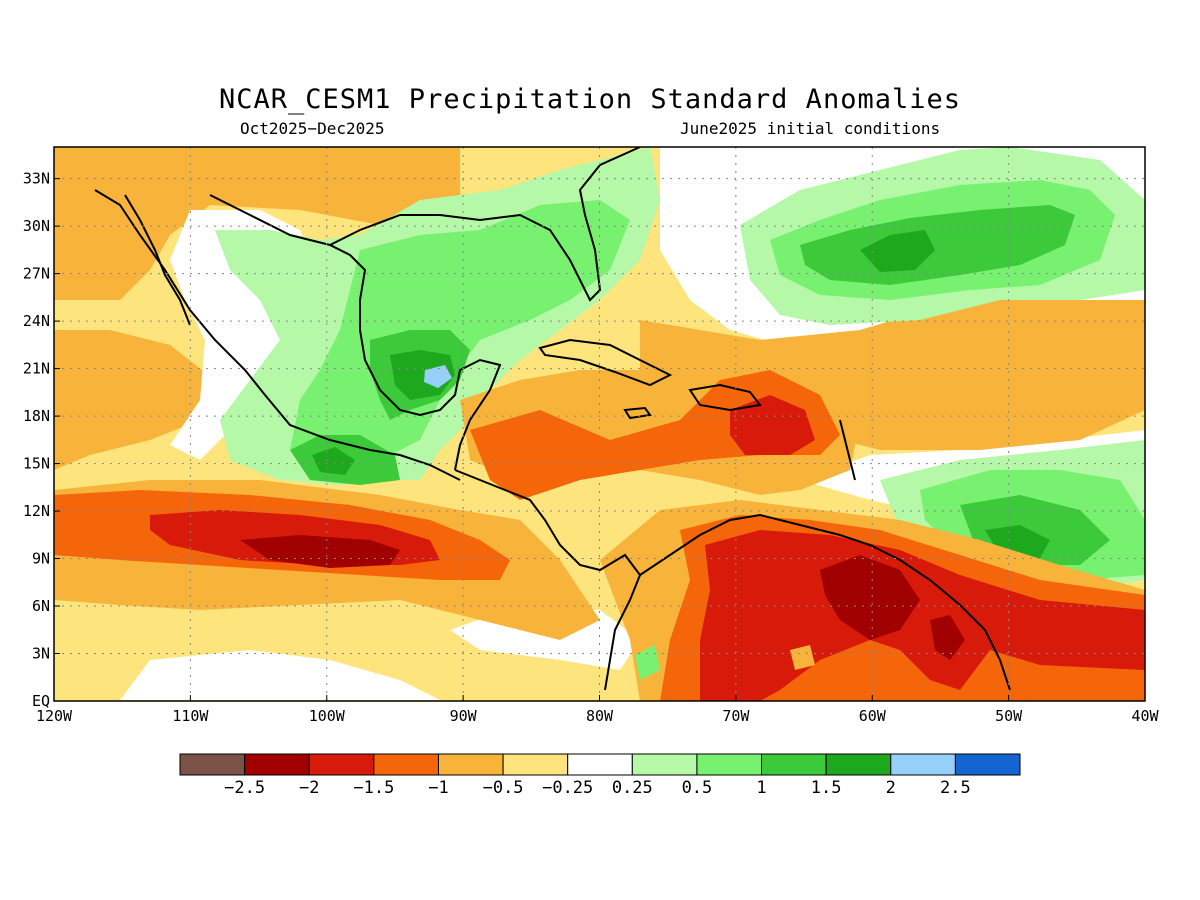 The height and width of the screenshot is (900, 1200). Describe the element at coordinates (41, 559) in the screenshot. I see `lat-tick-label: 9N` at that location.